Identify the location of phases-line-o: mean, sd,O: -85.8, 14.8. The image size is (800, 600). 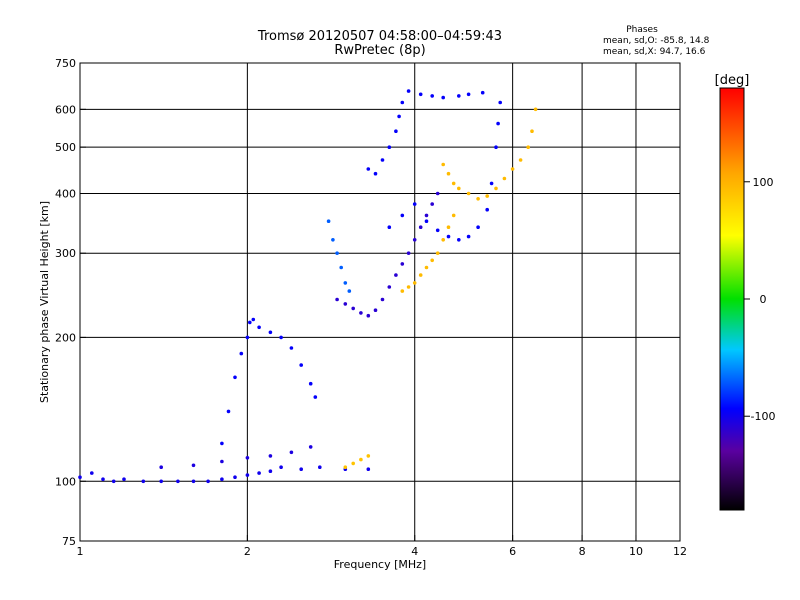
(656, 41).